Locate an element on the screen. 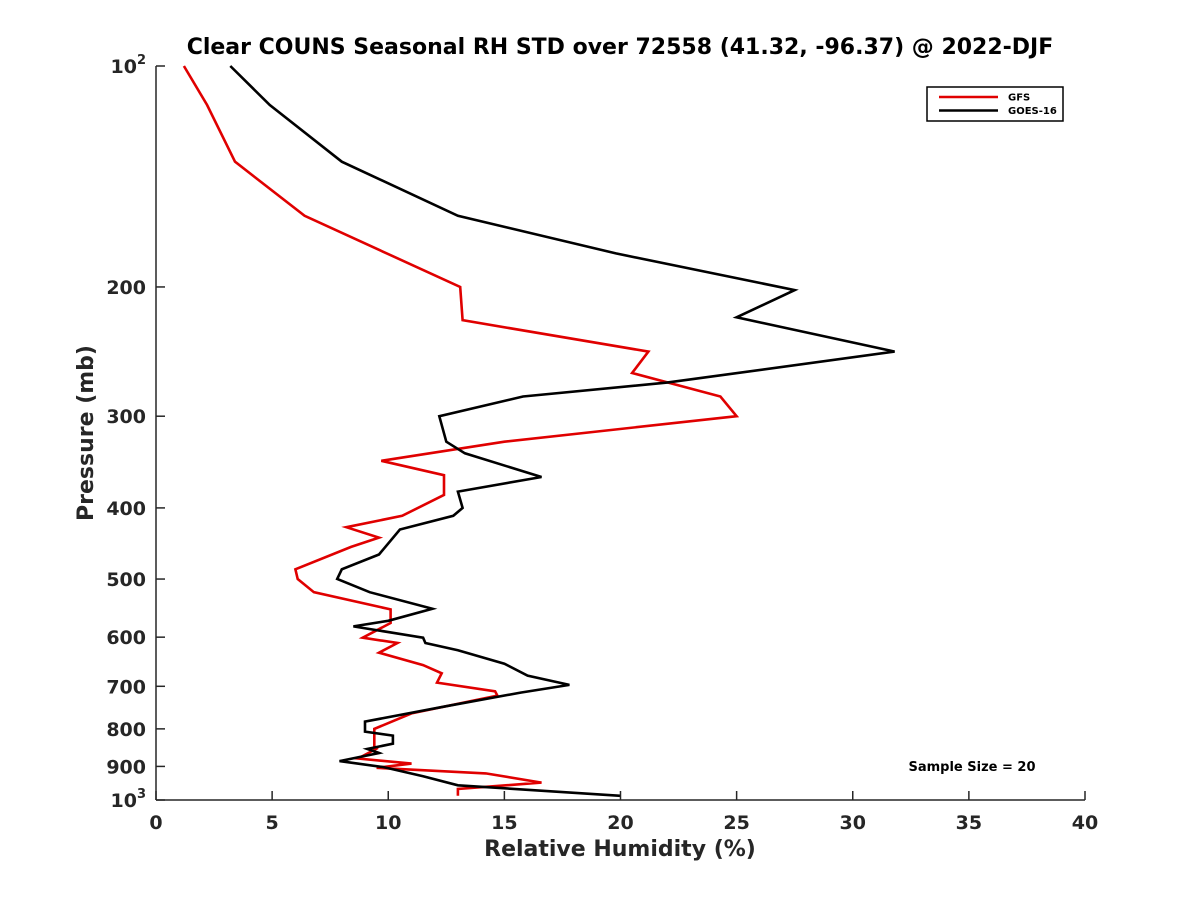 The height and width of the screenshot is (900, 1200). x-tick-label: 30 is located at coordinates (853, 823).